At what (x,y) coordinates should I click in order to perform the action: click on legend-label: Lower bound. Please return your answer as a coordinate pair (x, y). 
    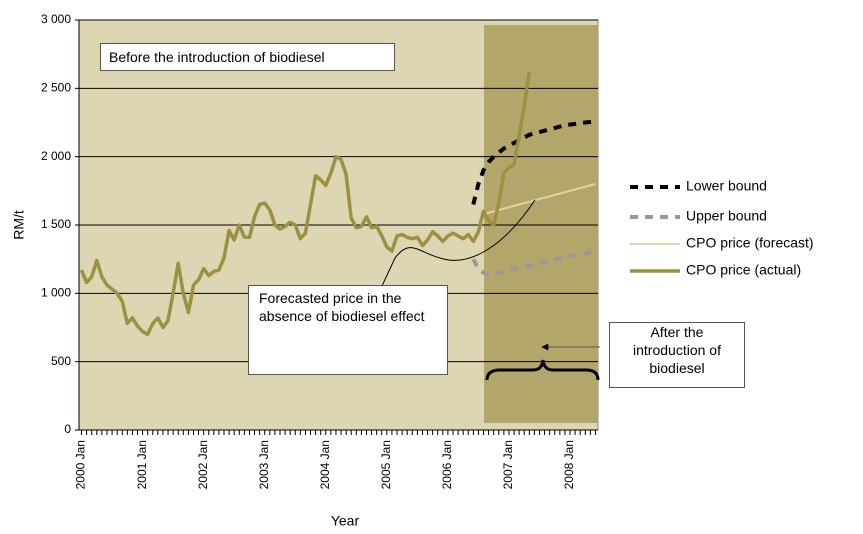
    Looking at the image, I should click on (726, 186).